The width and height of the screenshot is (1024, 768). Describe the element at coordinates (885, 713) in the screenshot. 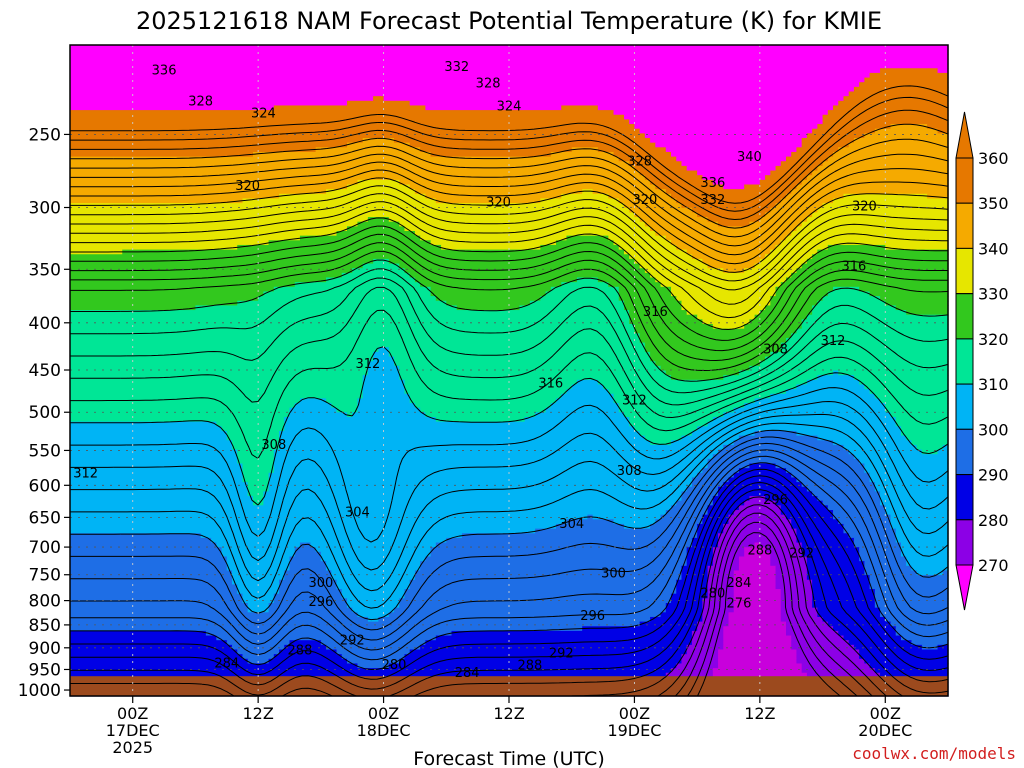

I see `x-tick-label: 00Z` at that location.